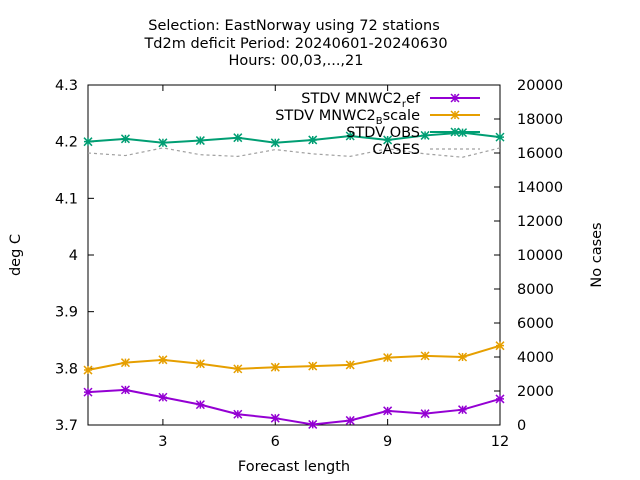  I want to click on y2-tick-label: 2000, so click(535, 392).